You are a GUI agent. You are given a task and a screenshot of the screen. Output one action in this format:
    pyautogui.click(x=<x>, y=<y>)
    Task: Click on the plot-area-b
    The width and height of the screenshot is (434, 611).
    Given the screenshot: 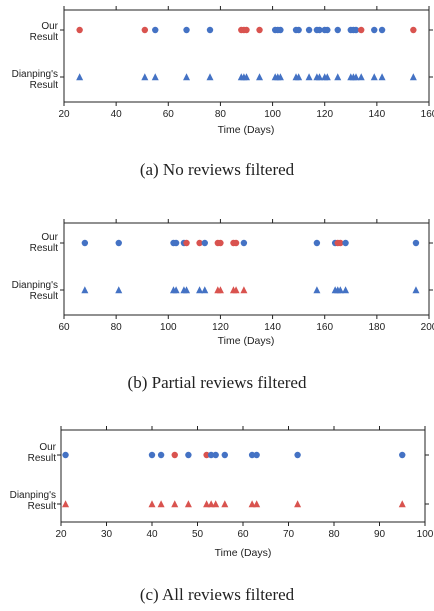 What is the action you would take?
    pyautogui.click(x=246, y=269)
    